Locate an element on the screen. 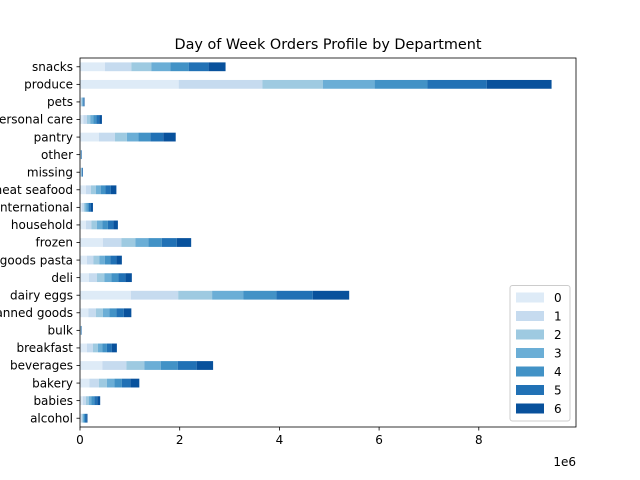 The height and width of the screenshot is (480, 640). x-tick-label: 4 is located at coordinates (280, 440).